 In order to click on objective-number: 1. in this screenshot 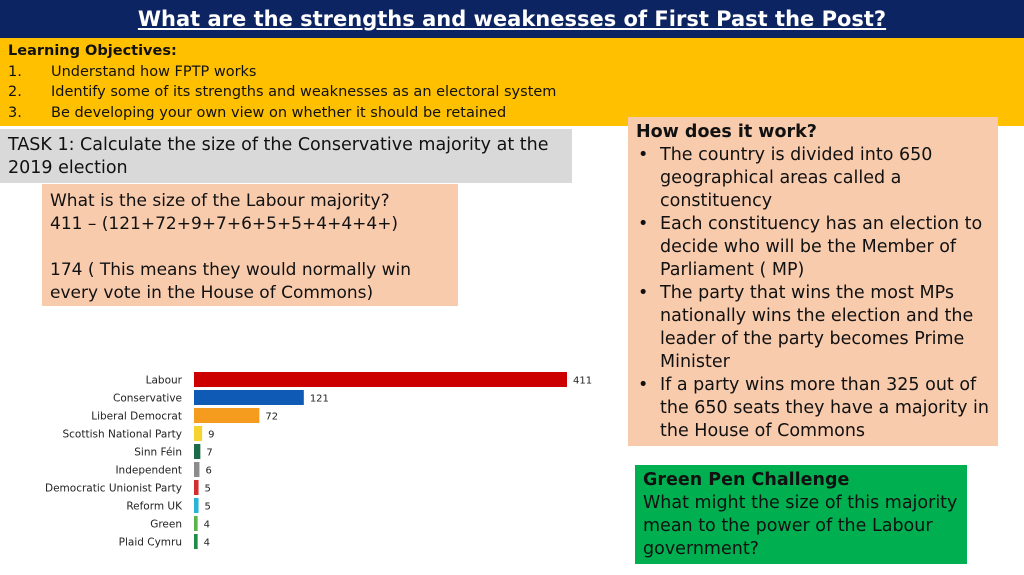, I will do `click(15, 71)`.